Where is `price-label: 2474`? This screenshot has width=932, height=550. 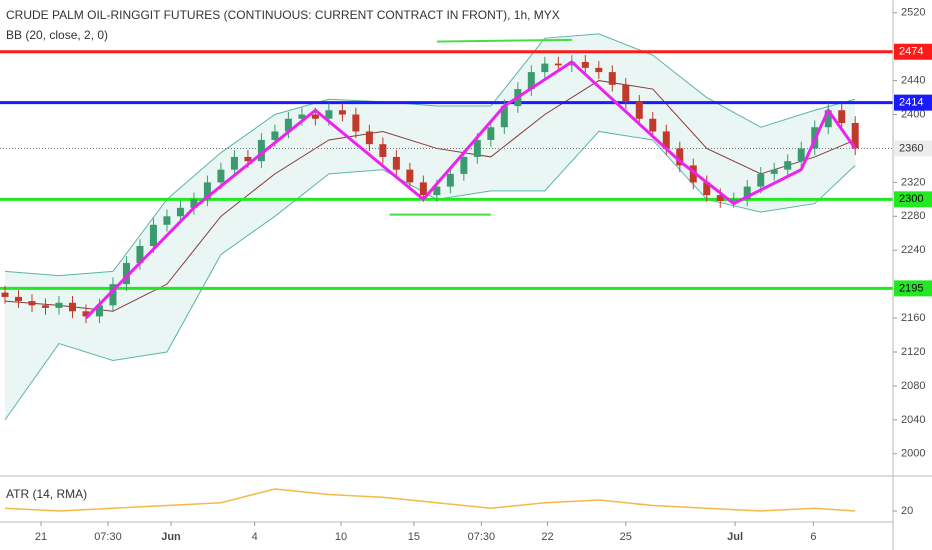
price-label: 2474 is located at coordinates (911, 52).